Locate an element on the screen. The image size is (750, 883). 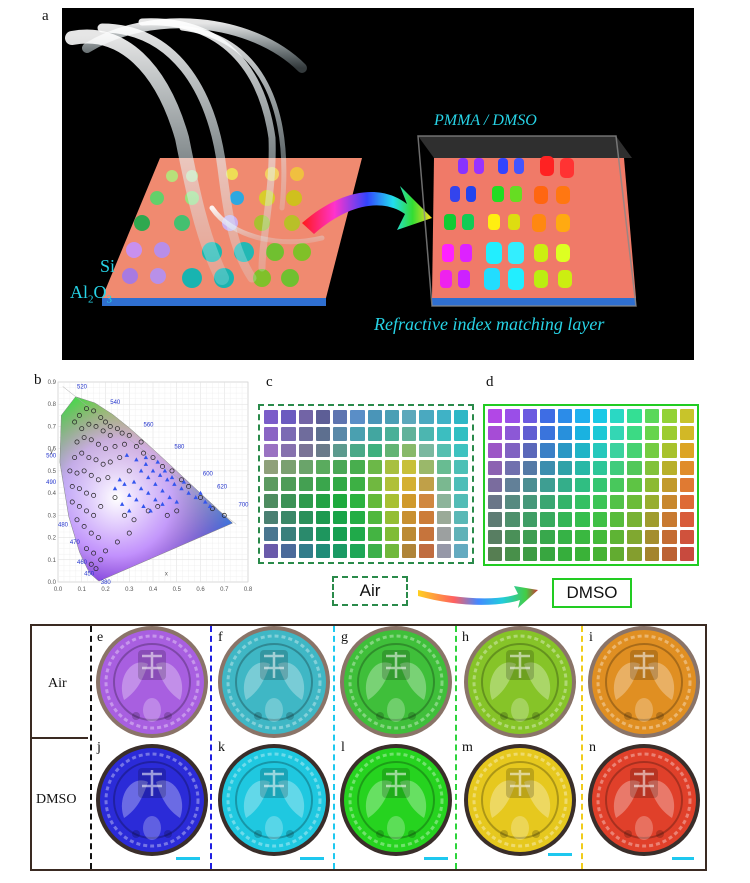
grid-air-frame is located at coordinates (366, 484).